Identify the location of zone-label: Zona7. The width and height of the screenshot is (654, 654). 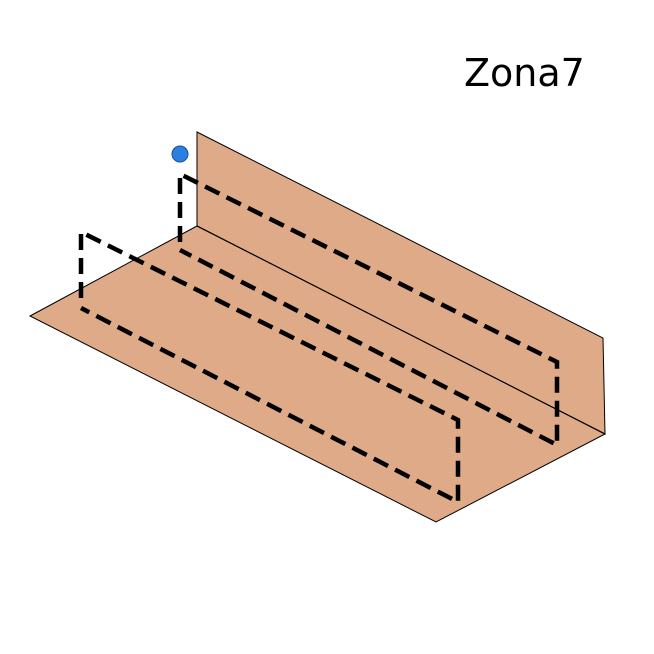
(524, 73).